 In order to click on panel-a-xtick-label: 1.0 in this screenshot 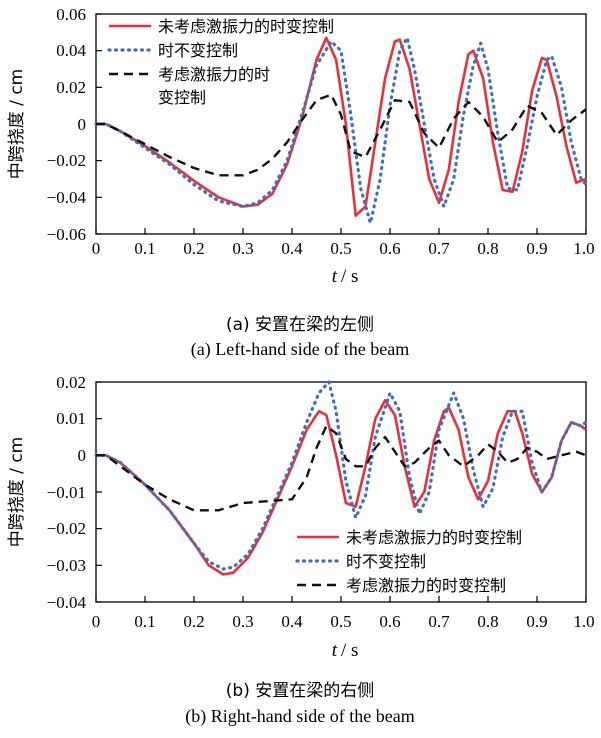, I will do `click(583, 248)`.